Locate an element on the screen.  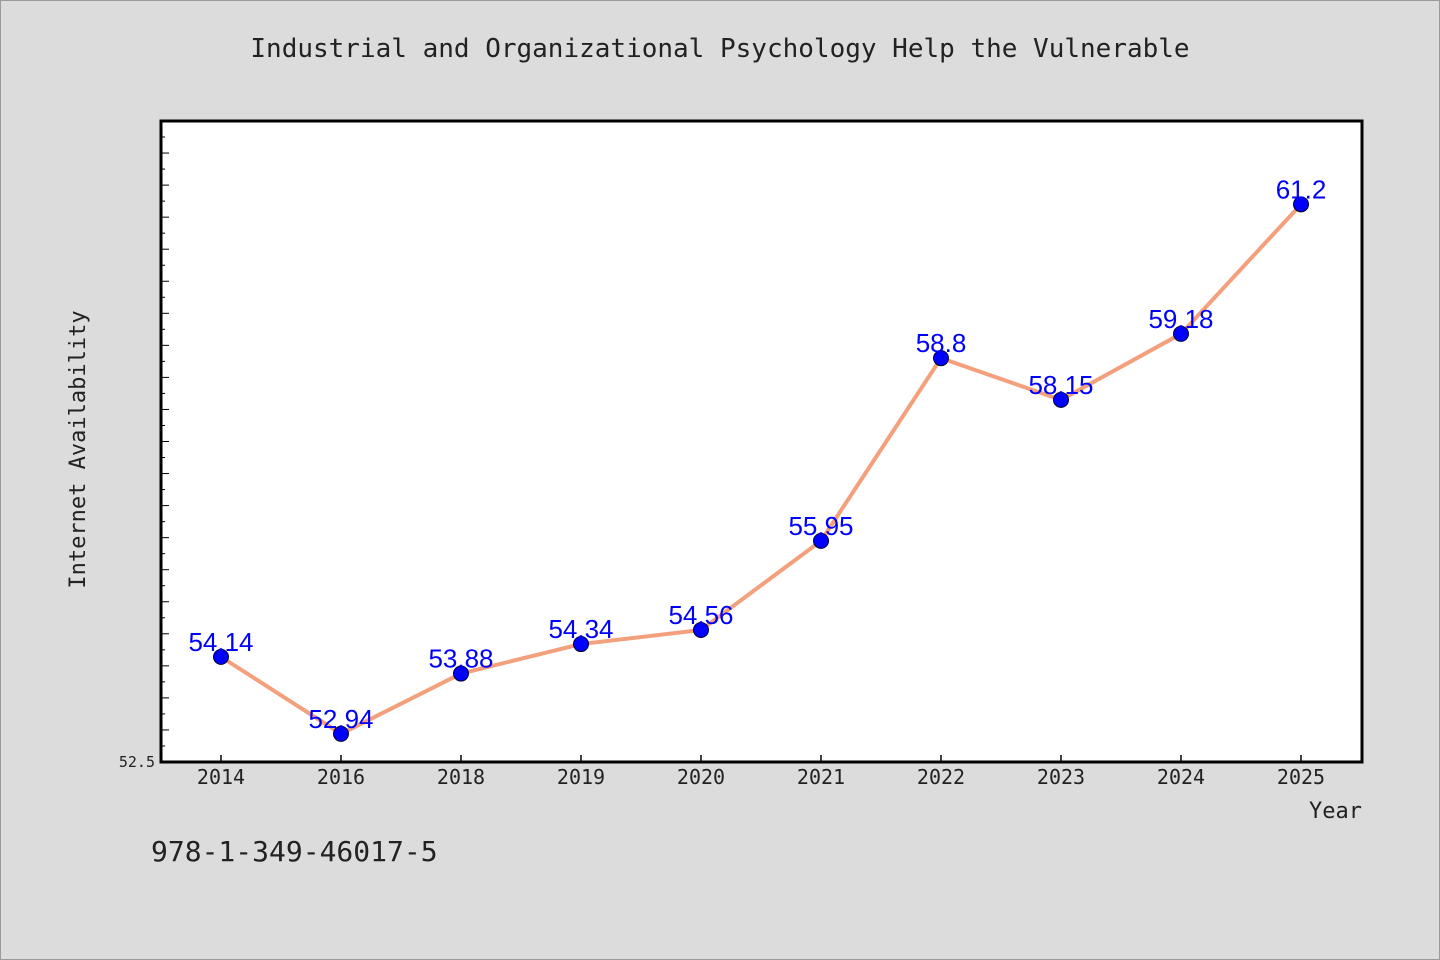
x-tick-label: 2025 is located at coordinates (1301, 777).